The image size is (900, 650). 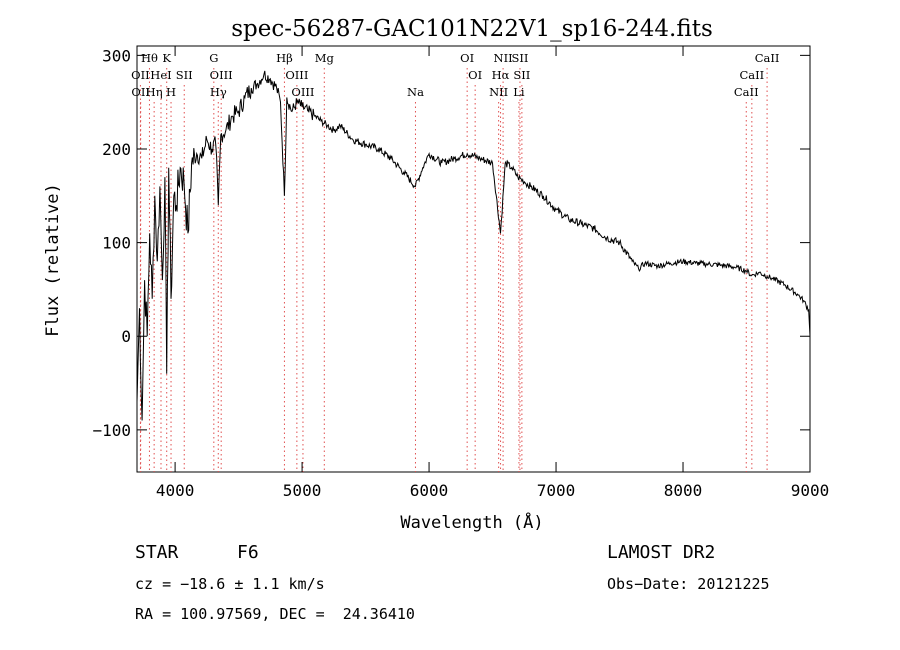 What do you see at coordinates (556, 490) in the screenshot?
I see `x-tick-label: 7000` at bounding box center [556, 490].